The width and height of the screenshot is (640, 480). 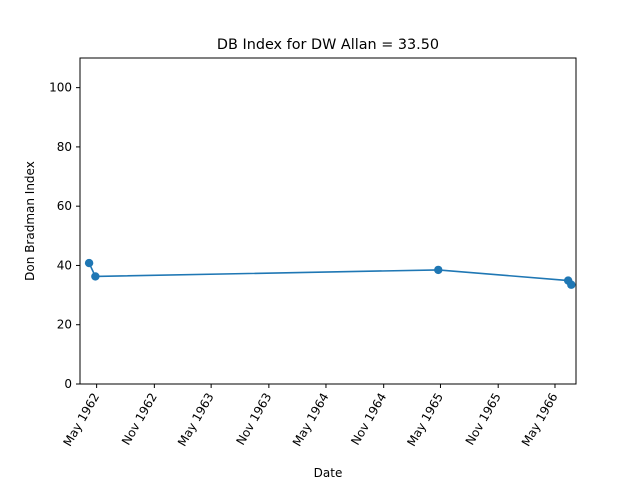 What do you see at coordinates (311, 420) in the screenshot?
I see `x-tick-label: May 1964` at bounding box center [311, 420].